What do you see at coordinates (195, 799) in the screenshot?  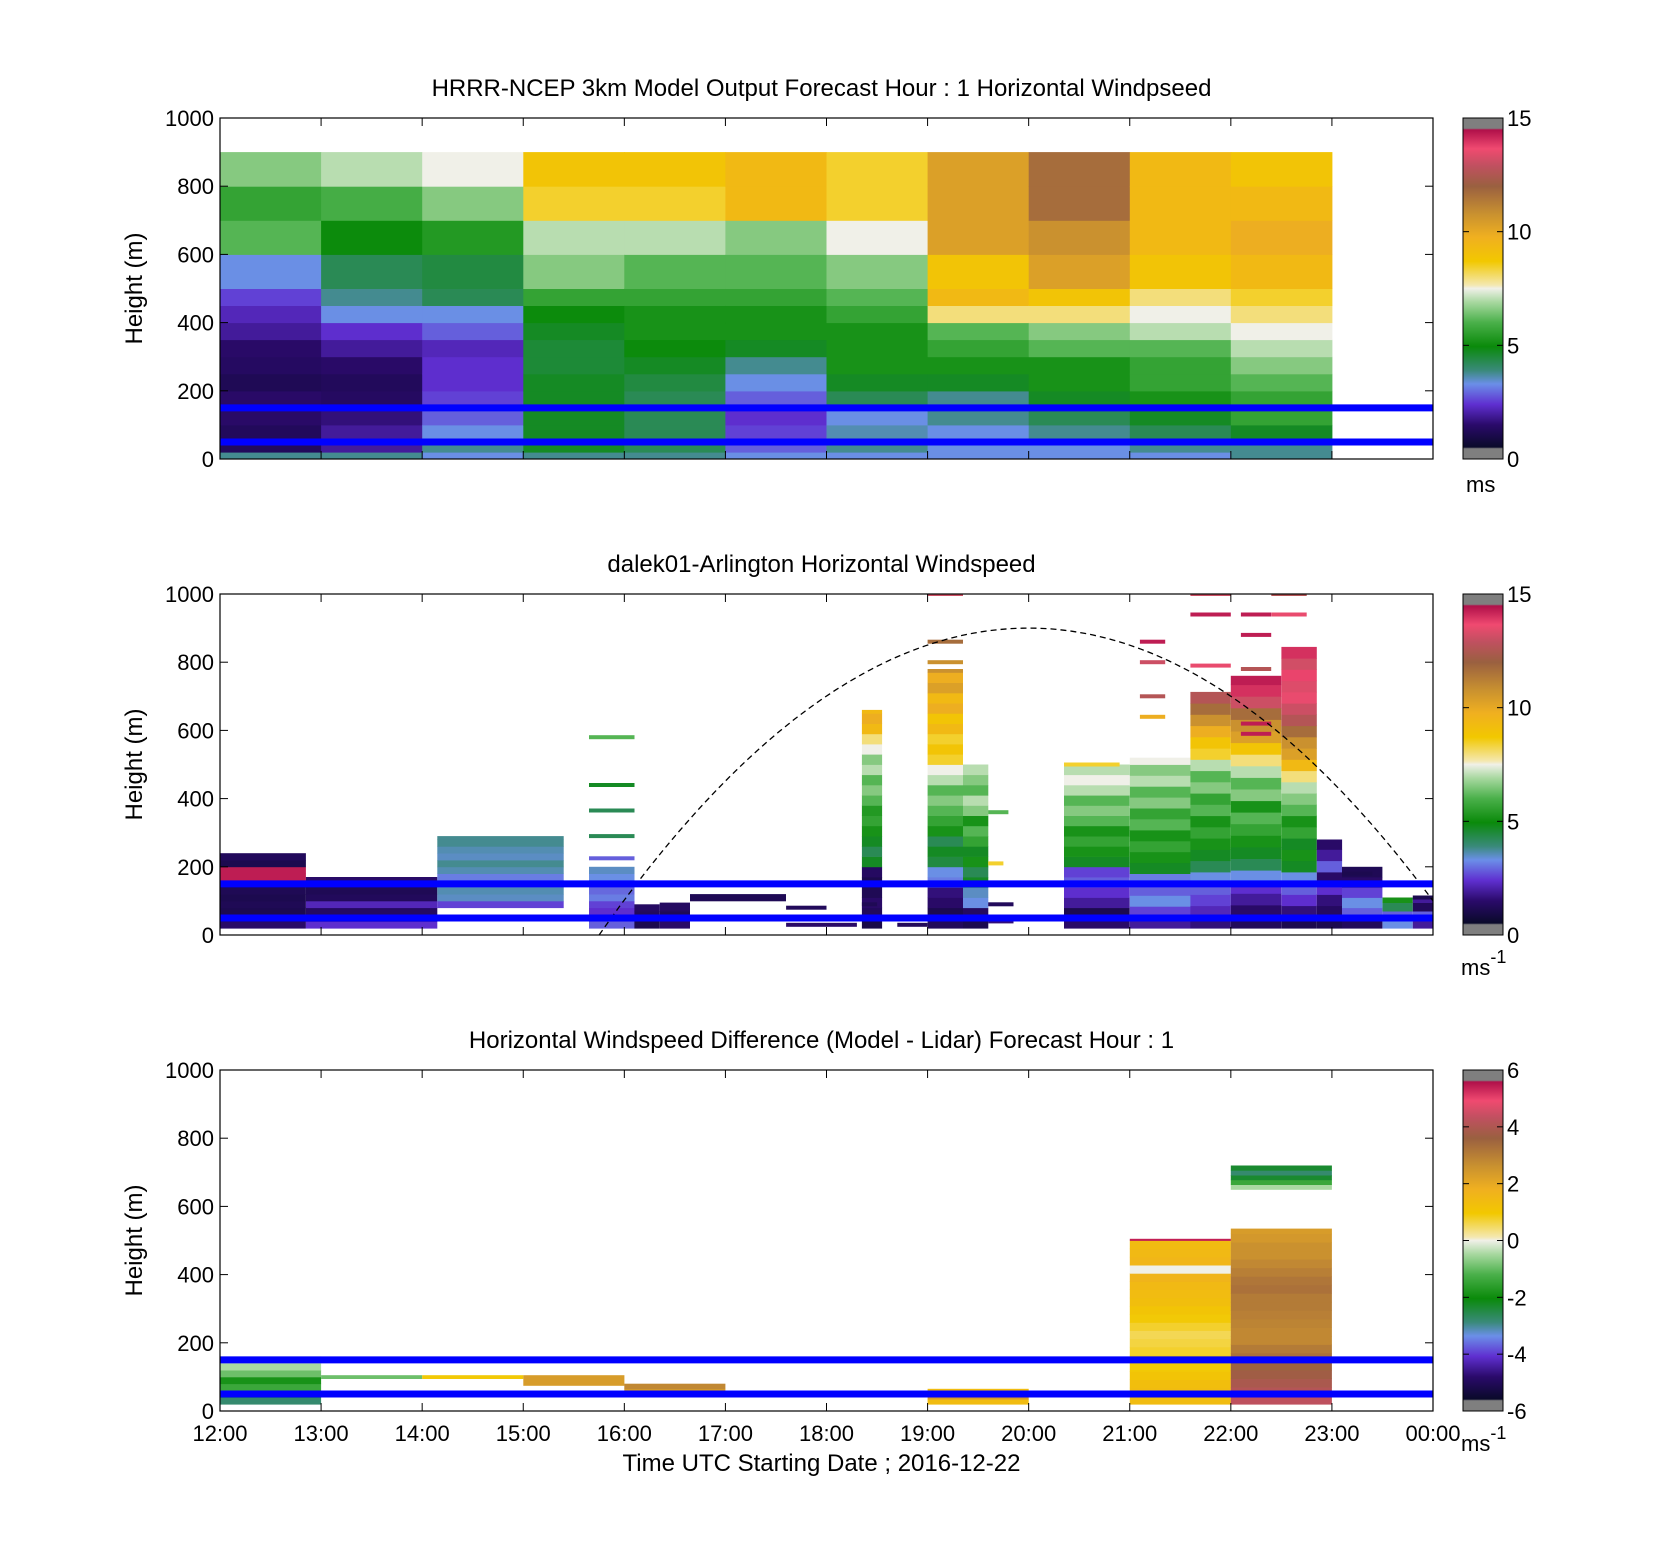 I see `y-tick-label: 400` at bounding box center [195, 799].